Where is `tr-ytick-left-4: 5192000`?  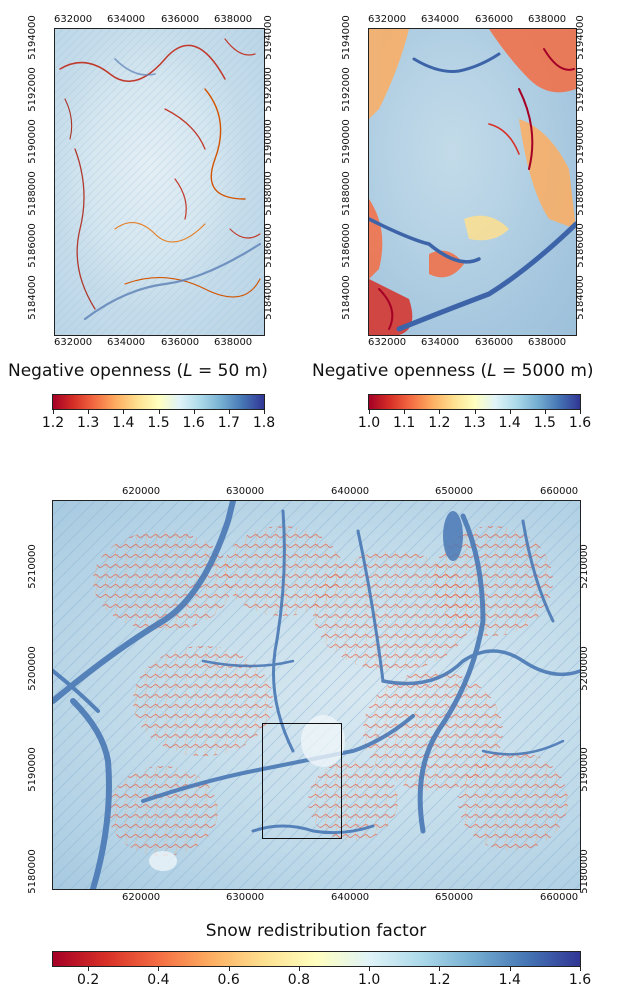
tr-ytick-left-4: 5192000 is located at coordinates (346, 89).